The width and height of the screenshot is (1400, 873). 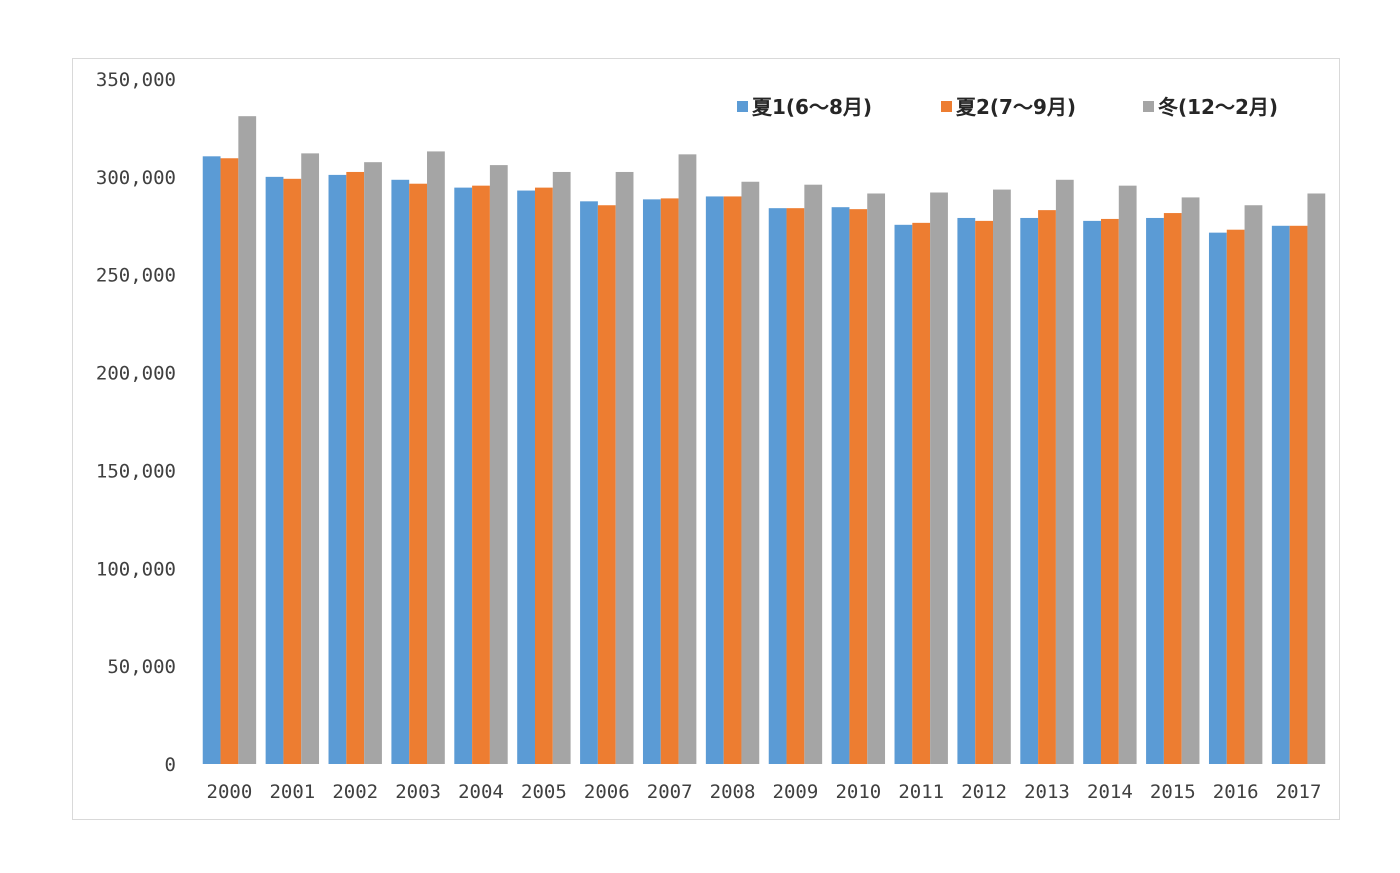 What do you see at coordinates (1299, 792) in the screenshot?
I see `x-tick-label: 2017` at bounding box center [1299, 792].